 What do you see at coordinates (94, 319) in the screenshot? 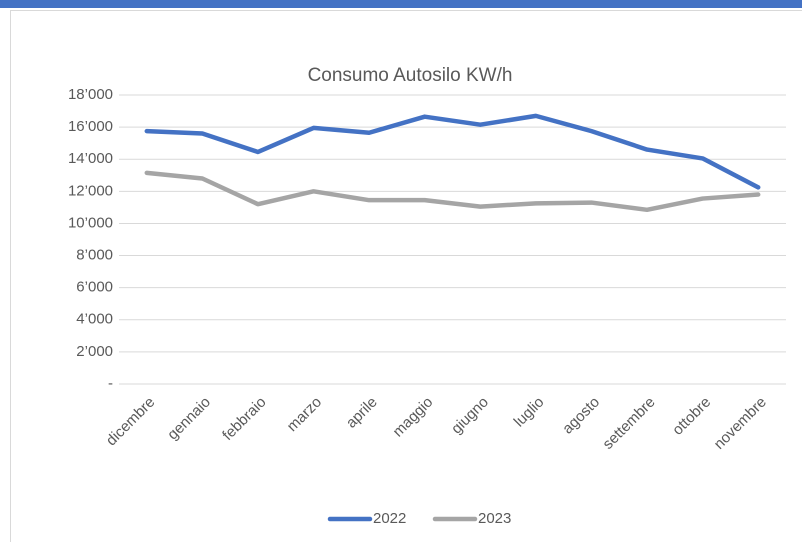
I see `y-tick-label: 4’000` at bounding box center [94, 319].